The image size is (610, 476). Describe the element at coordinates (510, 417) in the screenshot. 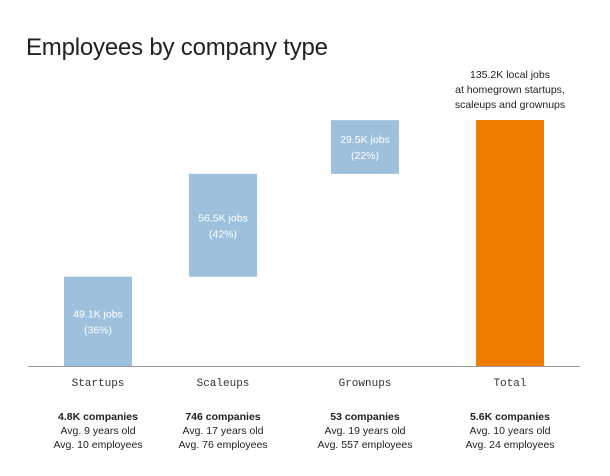

I see `stats-companies: 5.6K companies` at that location.